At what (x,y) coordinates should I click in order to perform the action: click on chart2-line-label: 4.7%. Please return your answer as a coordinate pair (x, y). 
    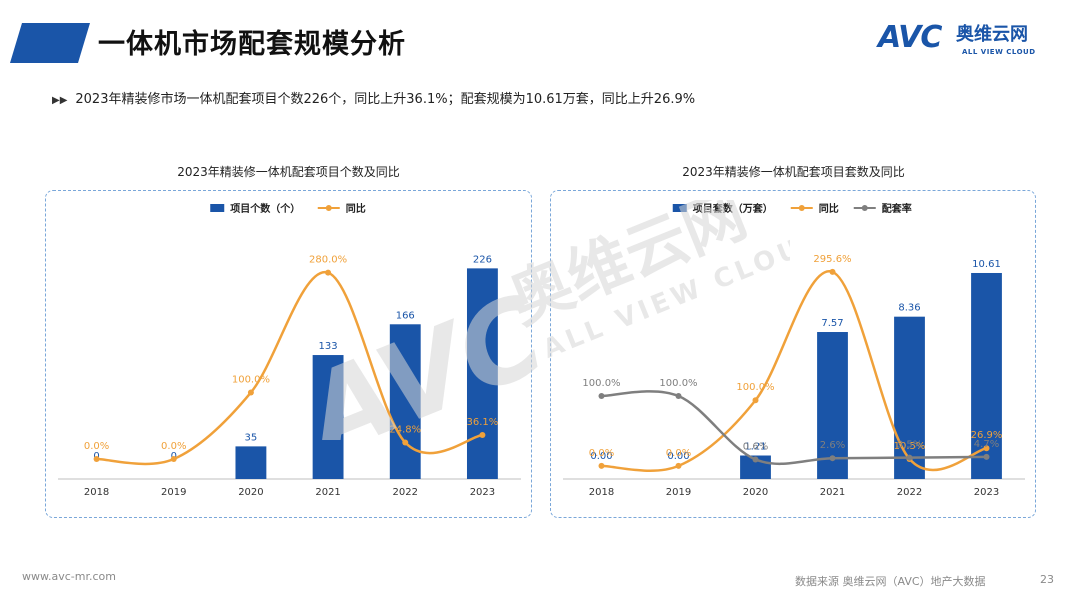
    Looking at the image, I should click on (986, 444).